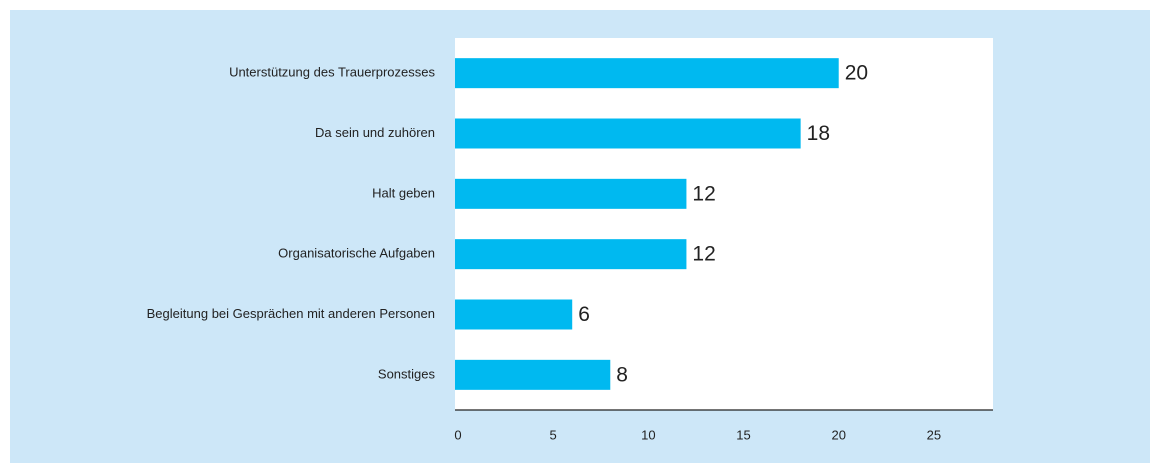 The height and width of the screenshot is (475, 1162). I want to click on x-tick-label: 20, so click(838, 434).